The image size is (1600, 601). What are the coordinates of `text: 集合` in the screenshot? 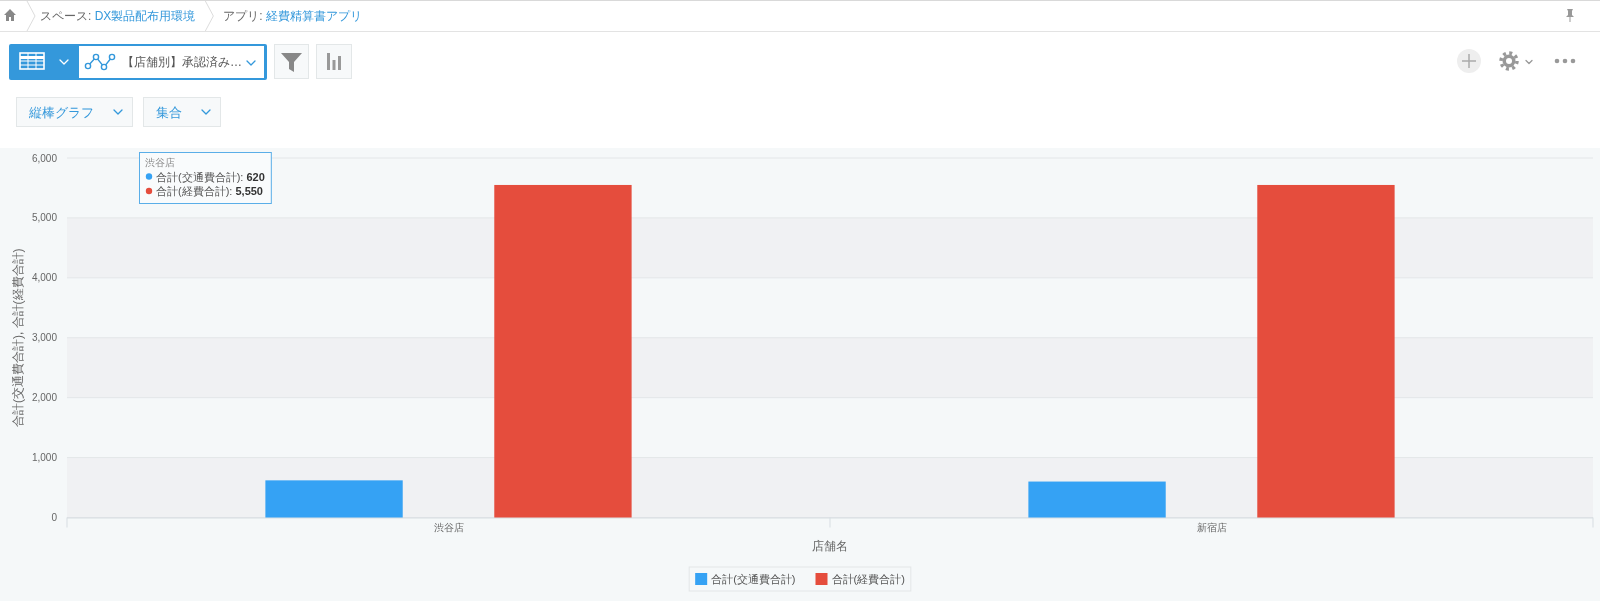 It's located at (169, 112).